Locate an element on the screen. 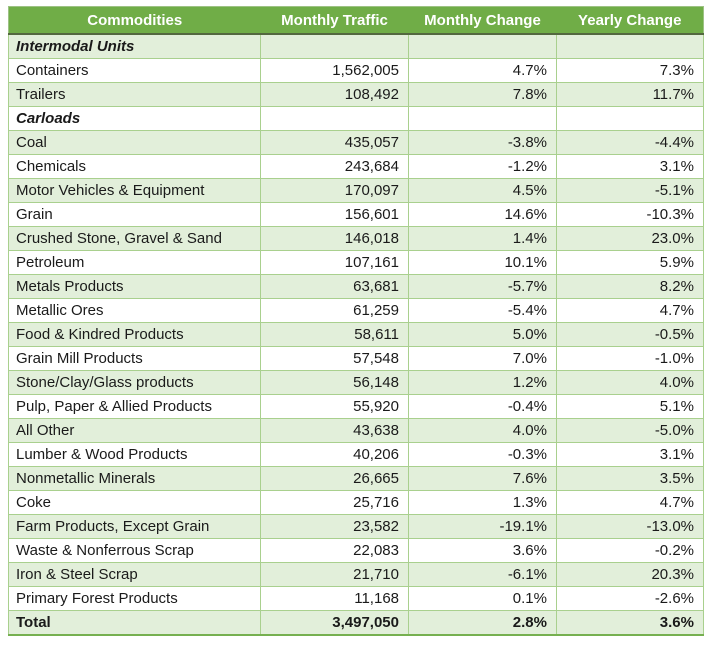 This screenshot has height=656, width=711. yearly-change-cell: -13.0% is located at coordinates (630, 526).